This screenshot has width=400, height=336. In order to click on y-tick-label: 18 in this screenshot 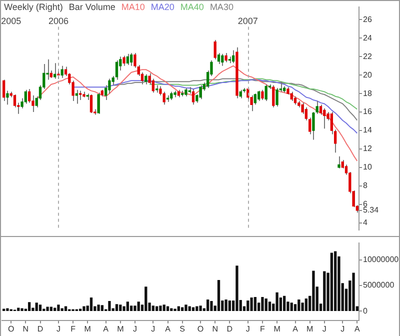, I will do `click(367, 93)`.